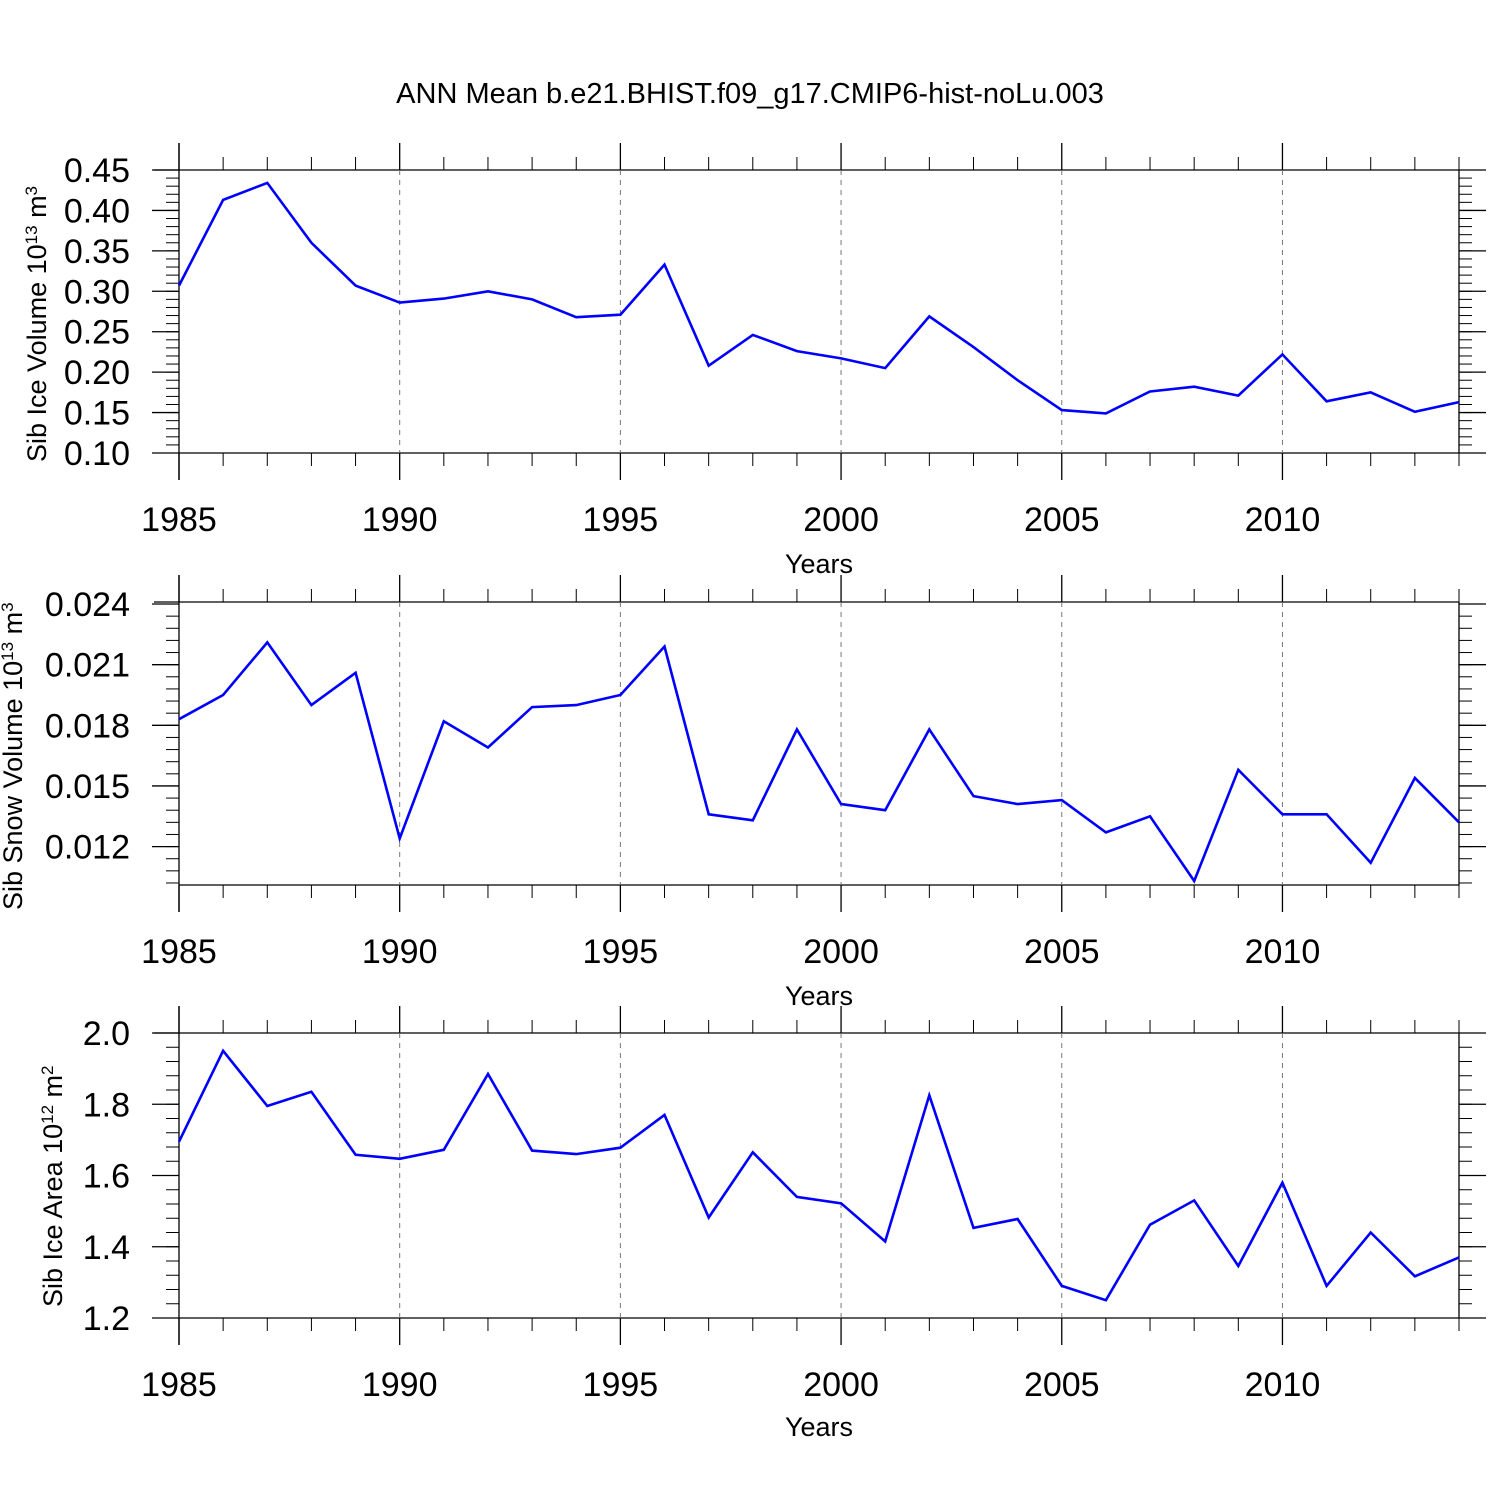 This screenshot has width=1500, height=1500. I want to click on y-tick-label: 0.45, so click(97, 171).